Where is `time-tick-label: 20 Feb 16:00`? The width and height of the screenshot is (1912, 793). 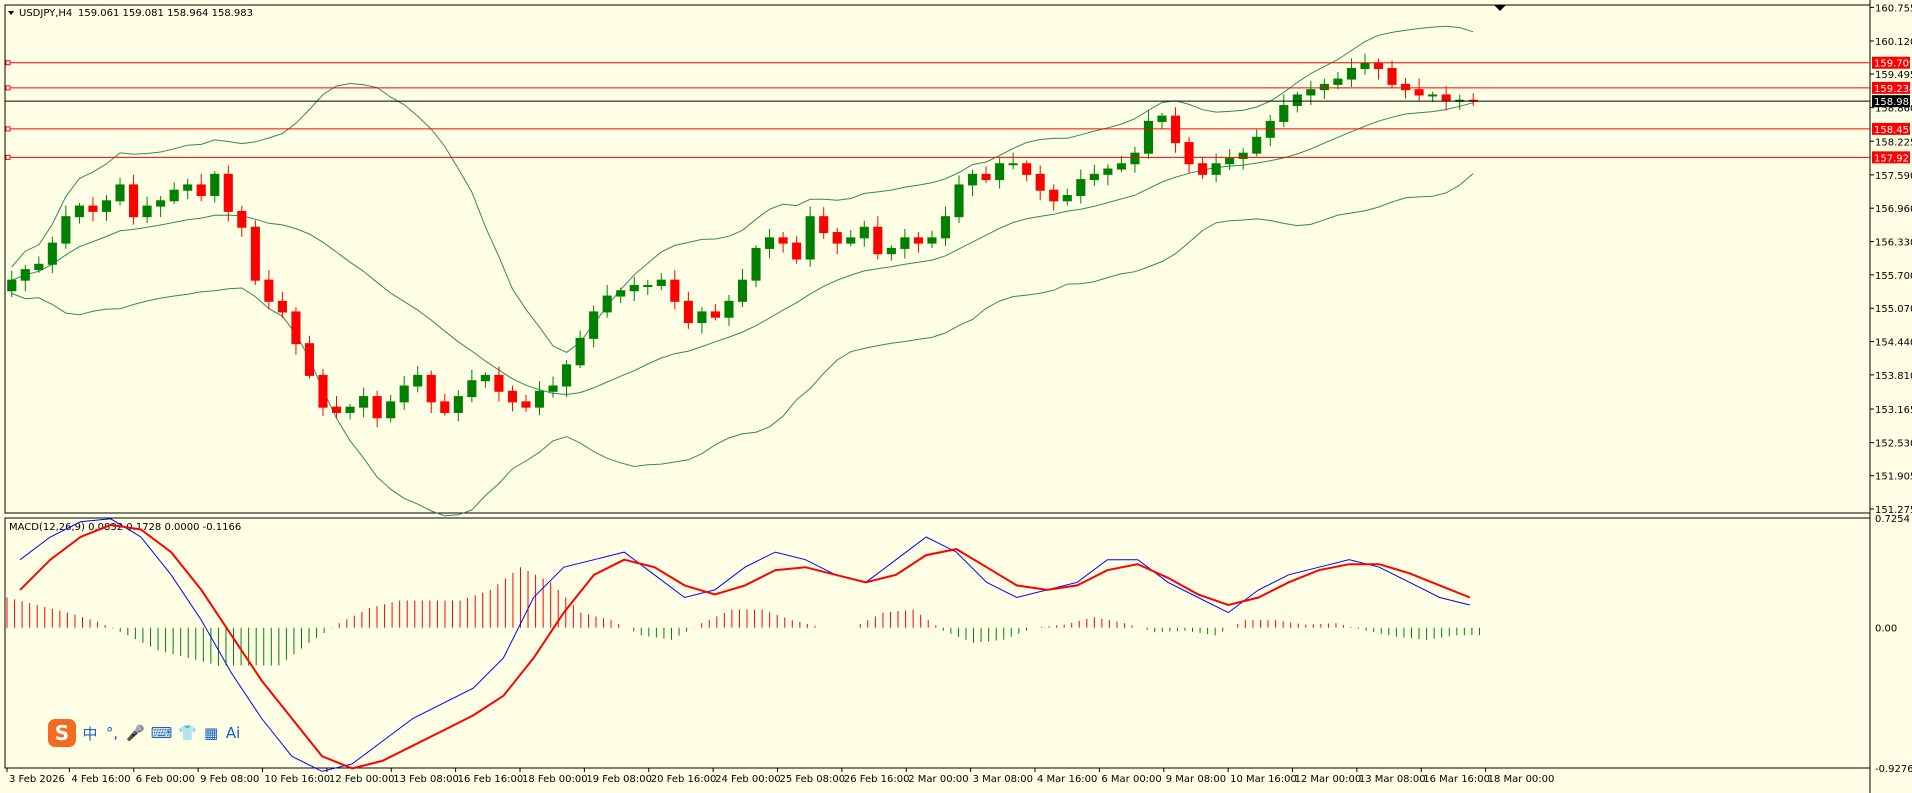
time-tick-label: 20 Feb 16:00 is located at coordinates (684, 779).